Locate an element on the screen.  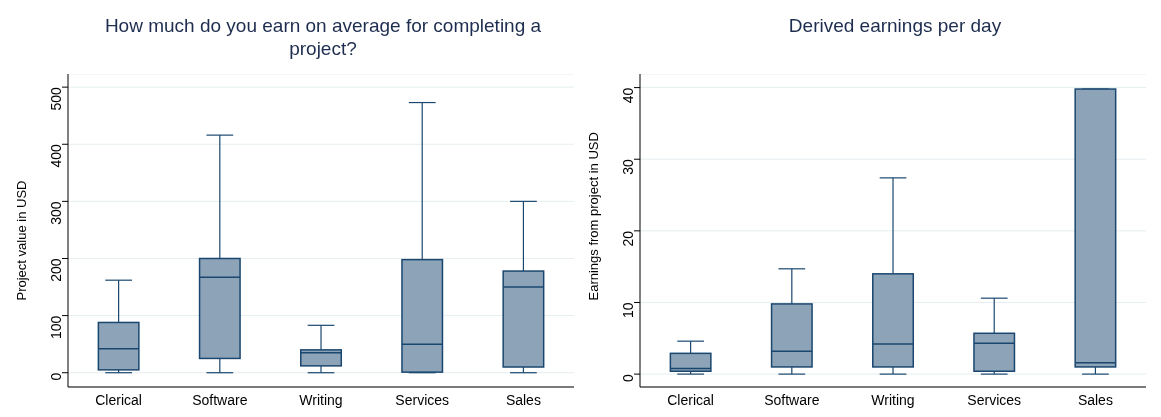
chart-title: Derived earnings per day is located at coordinates (895, 25).